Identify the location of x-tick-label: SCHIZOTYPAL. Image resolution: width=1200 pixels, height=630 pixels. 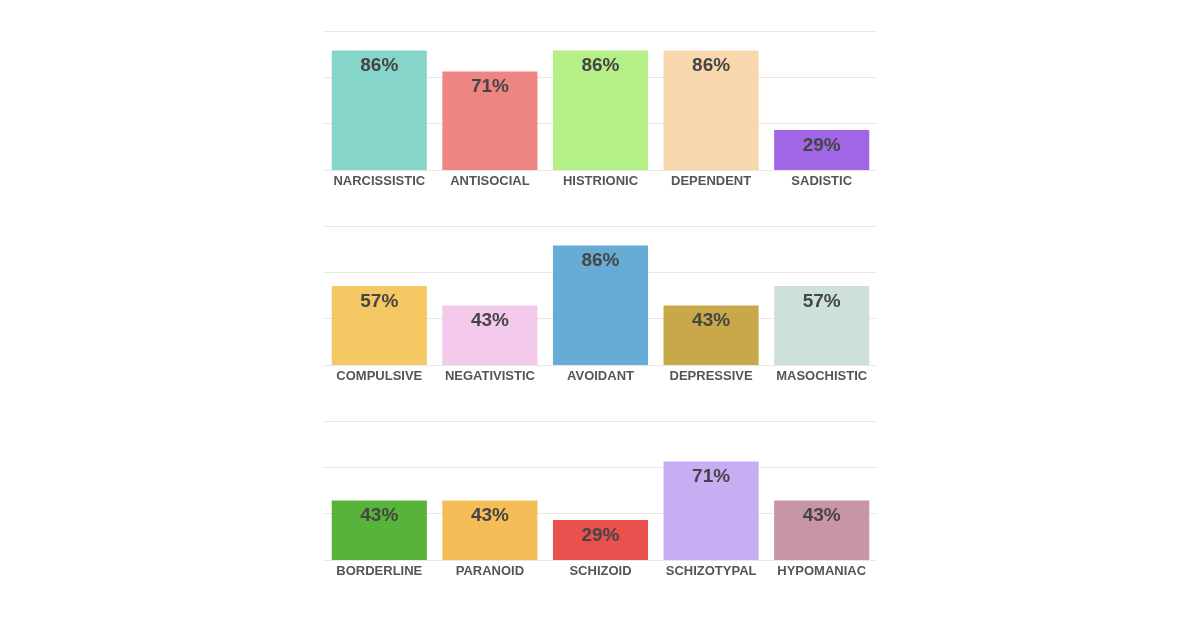
(711, 570).